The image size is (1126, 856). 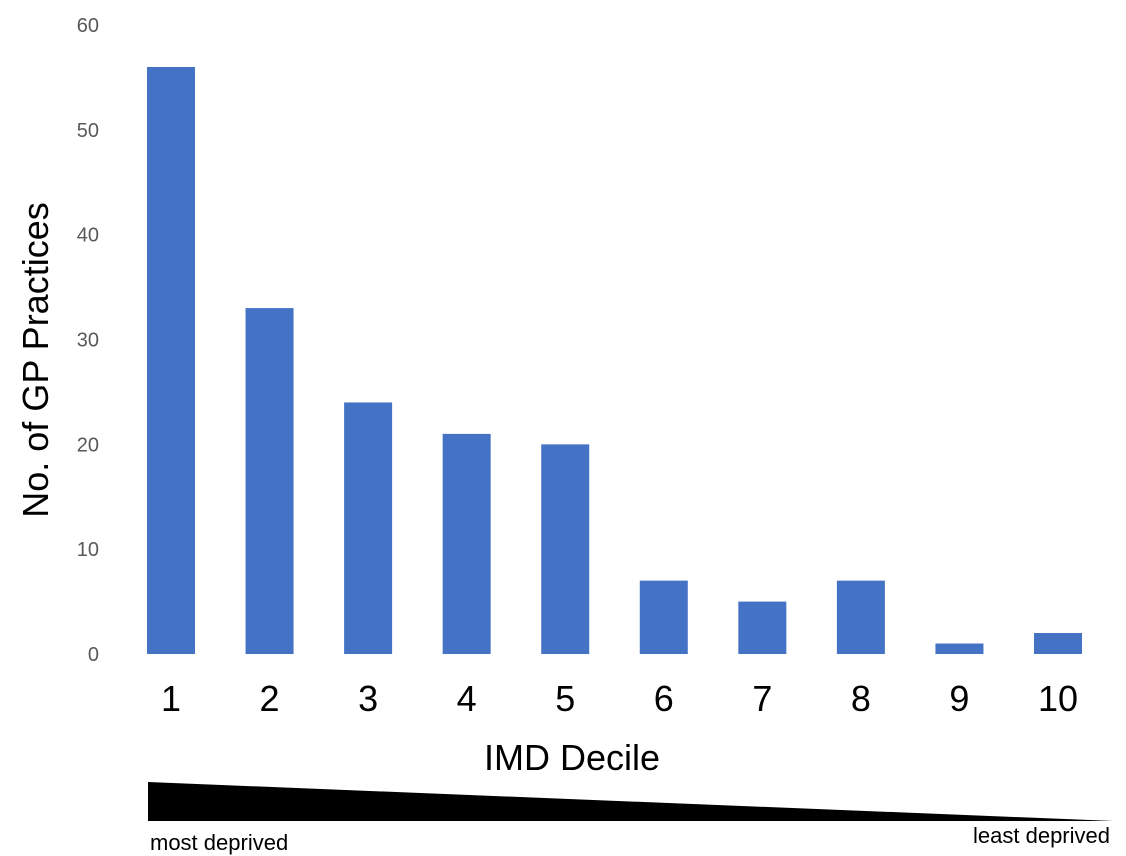 I want to click on x-tick-label: 3, so click(x=368, y=698).